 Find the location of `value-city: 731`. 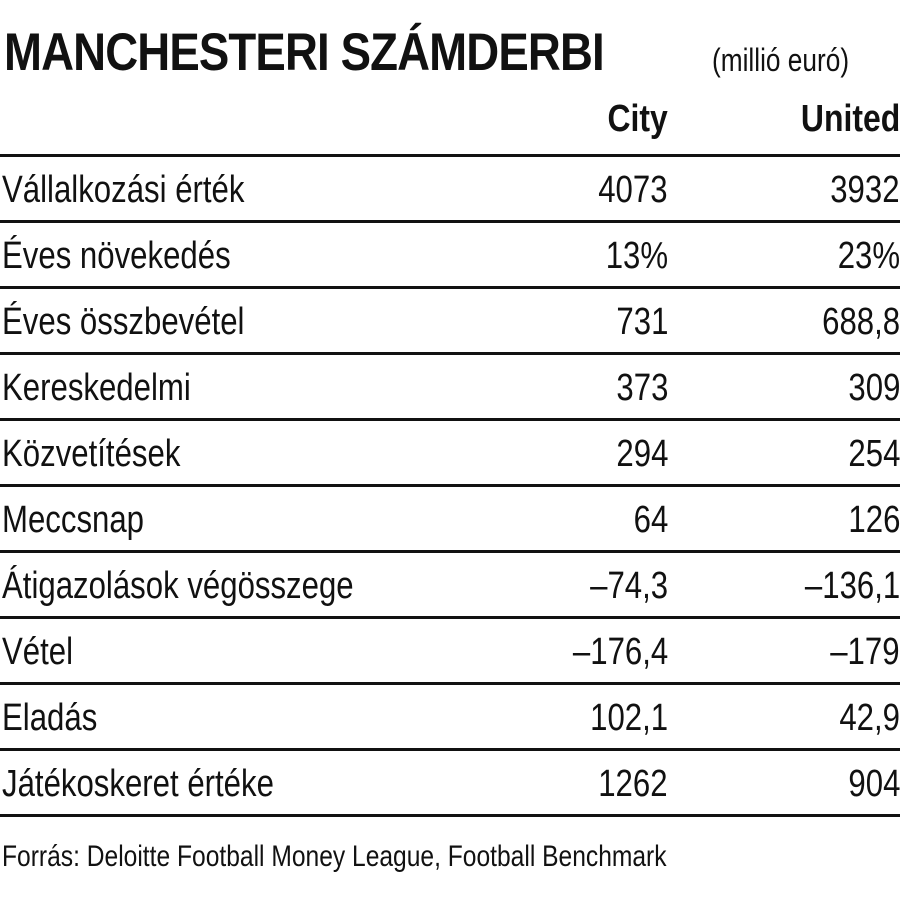

value-city: 731 is located at coordinates (642, 322).